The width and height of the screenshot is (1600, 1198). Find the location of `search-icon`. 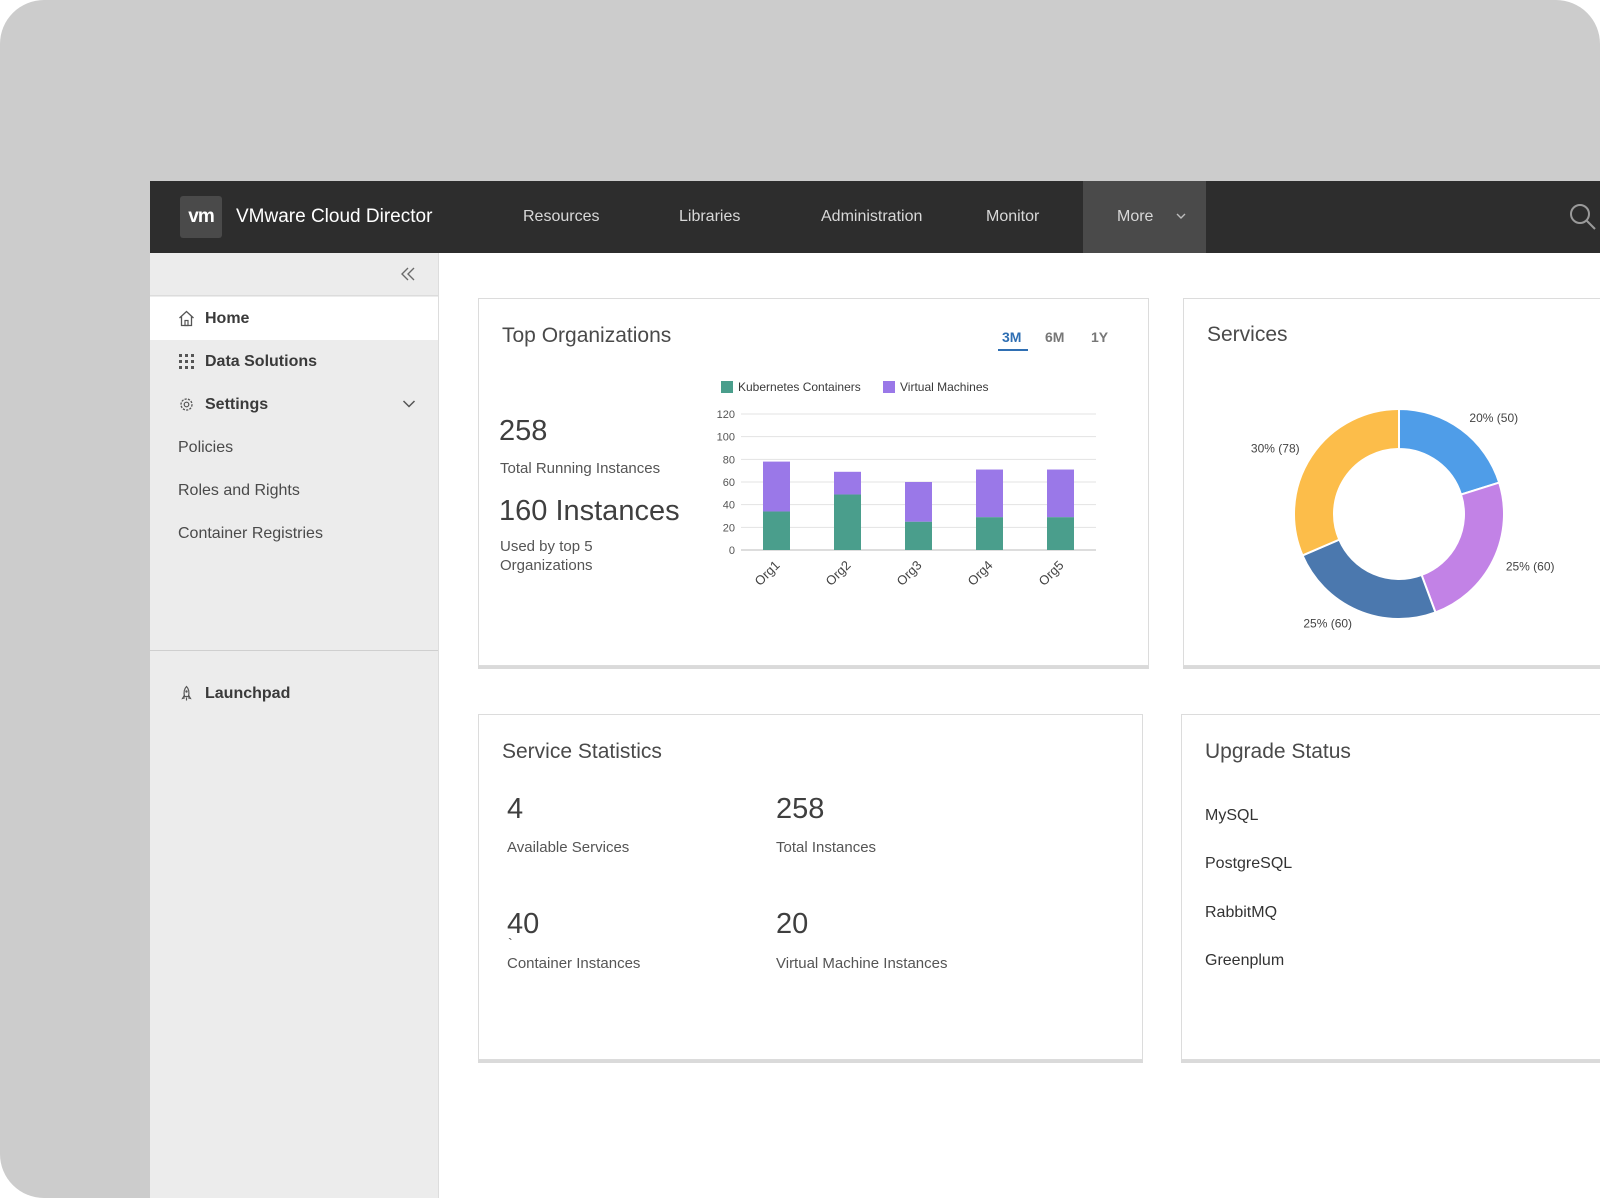

search-icon is located at coordinates (1583, 217).